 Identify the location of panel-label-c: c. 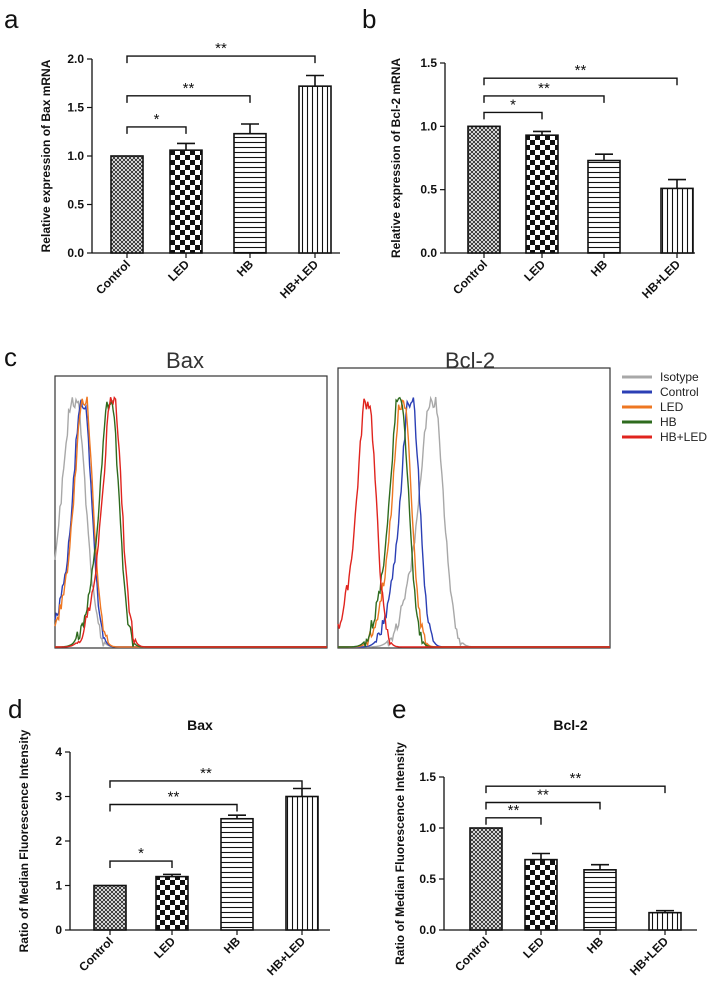
(10, 357).